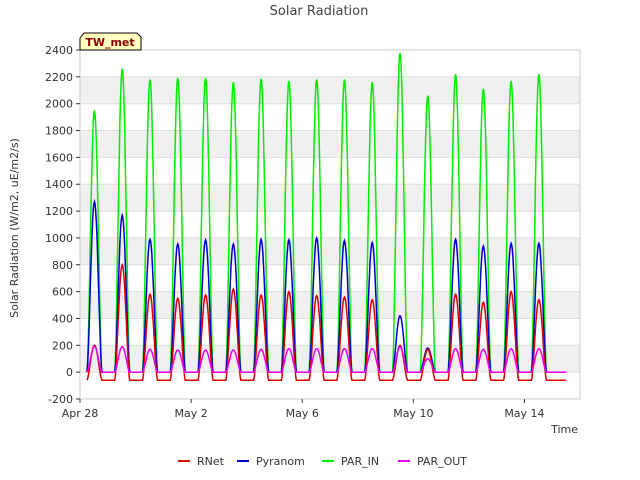 This screenshot has height=480, width=640. Describe the element at coordinates (59, 131) in the screenshot. I see `y-tick-label: 1800` at that location.